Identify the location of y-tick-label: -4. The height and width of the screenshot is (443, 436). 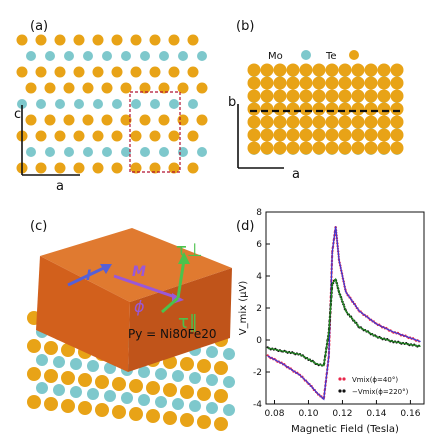
(257, 405).